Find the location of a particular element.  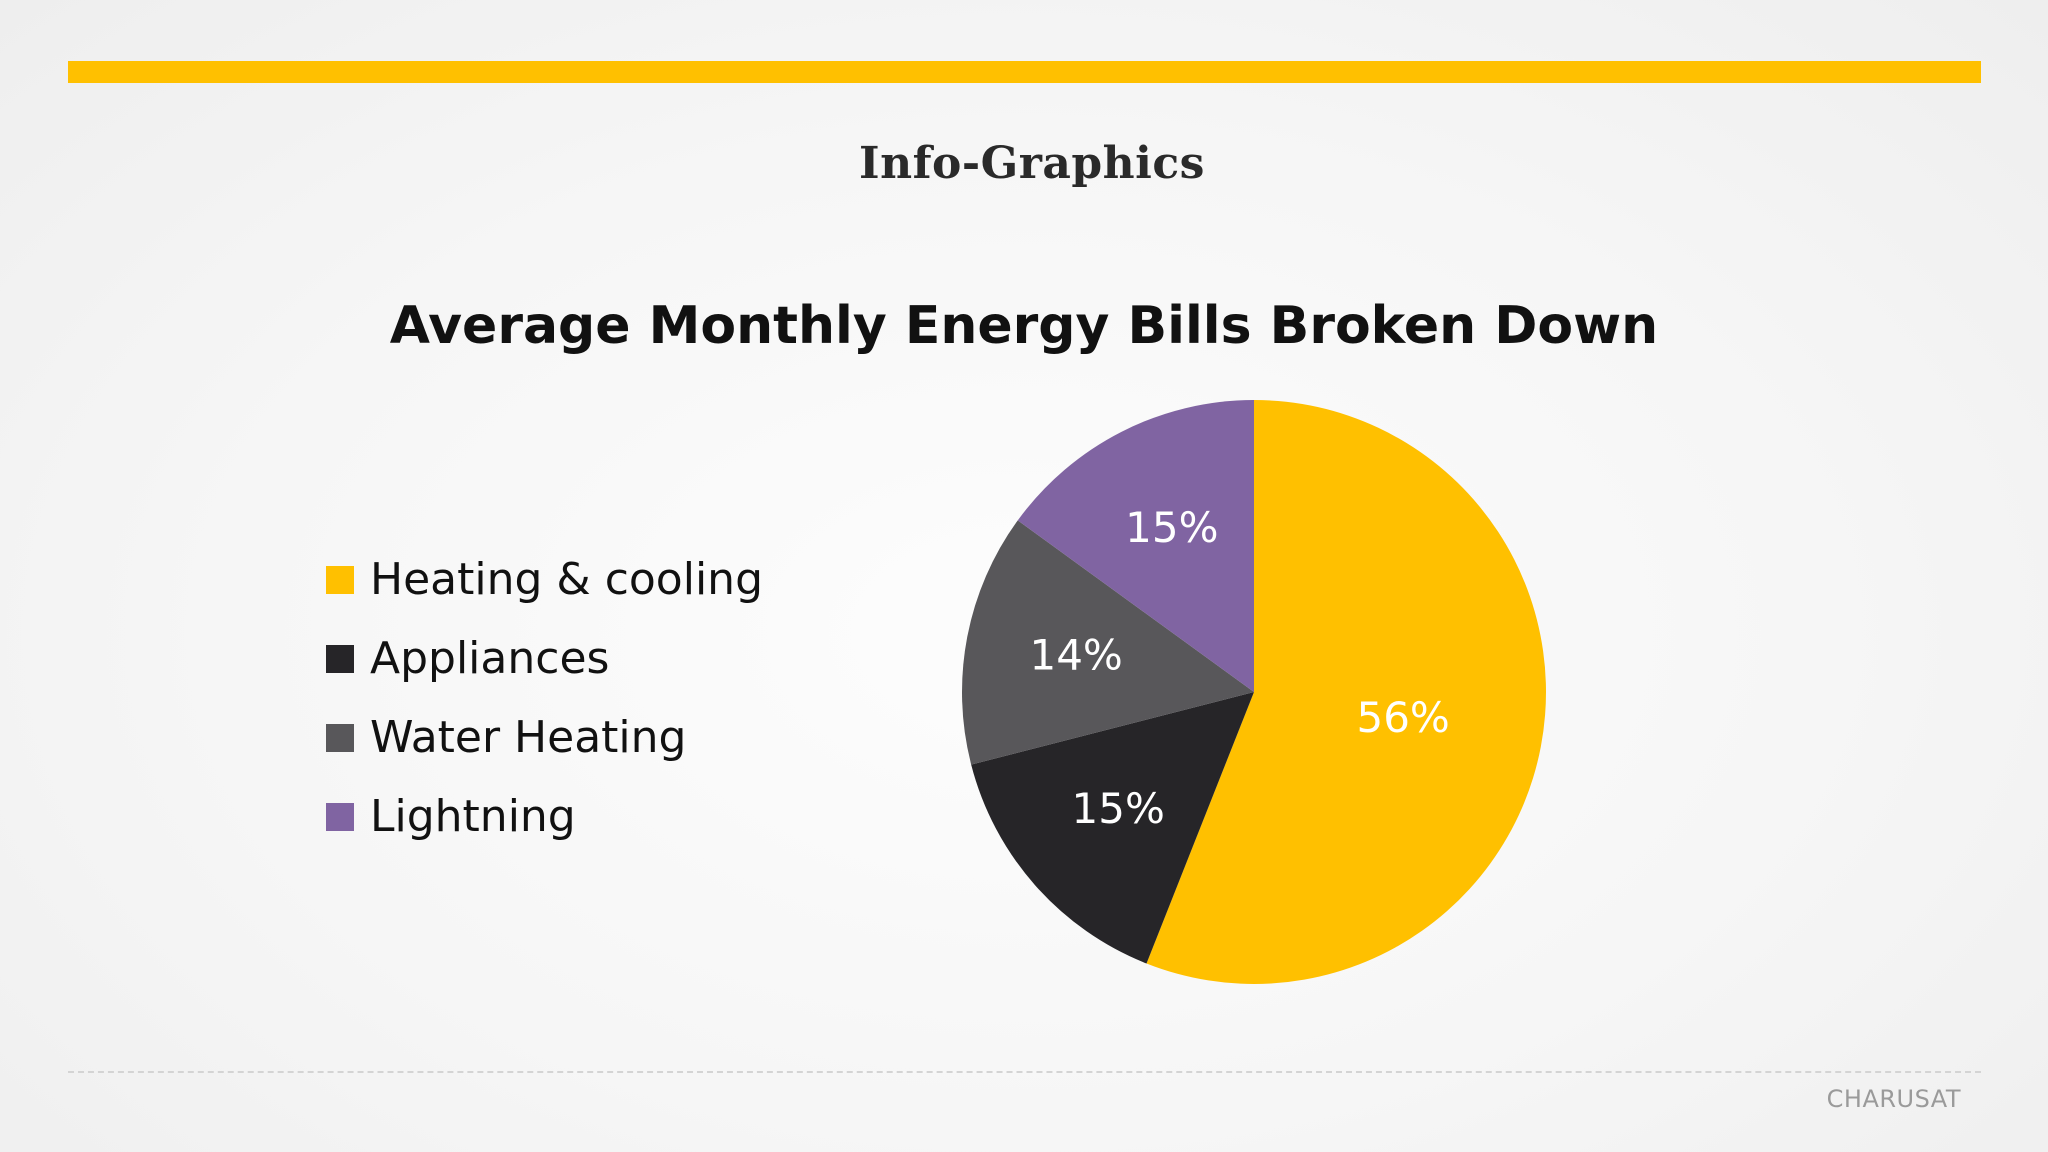

legend-item-heating-cooling: Heating & cooling is located at coordinates (544, 579).